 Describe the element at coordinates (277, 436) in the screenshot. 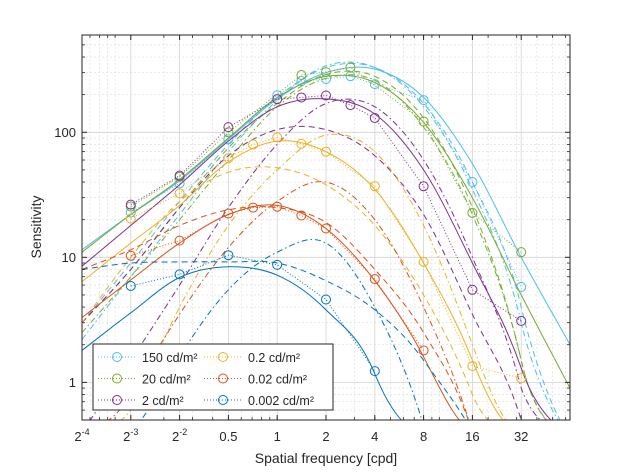

I see `x-tick-label: 1` at that location.